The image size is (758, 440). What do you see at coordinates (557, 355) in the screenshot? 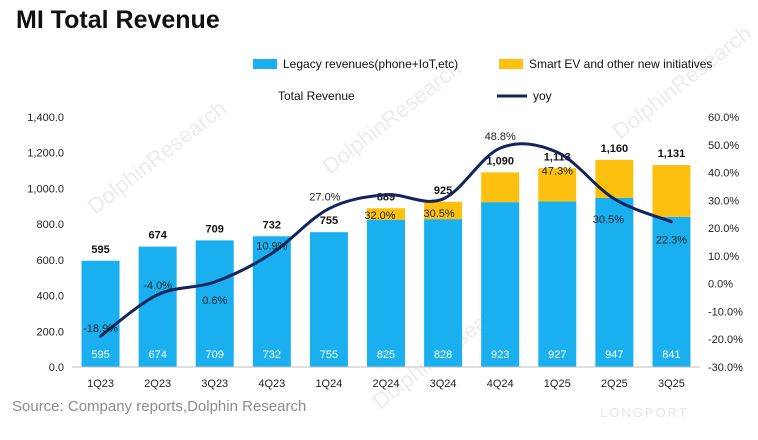
I see `legacy-value-label: 927` at bounding box center [557, 355].